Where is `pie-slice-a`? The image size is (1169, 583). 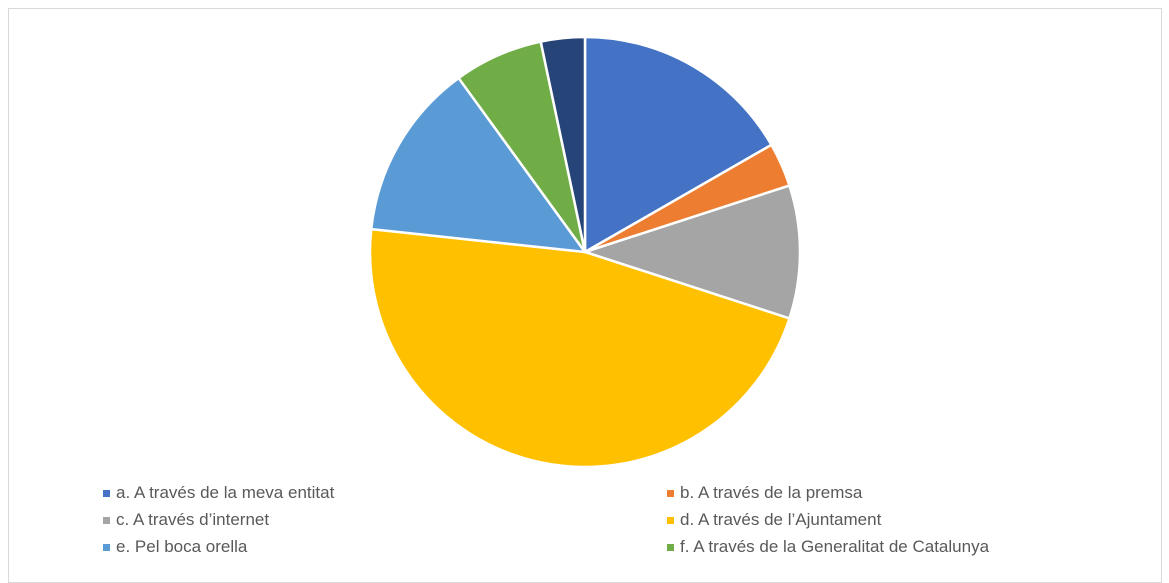
pie-slice-a is located at coordinates (678, 144).